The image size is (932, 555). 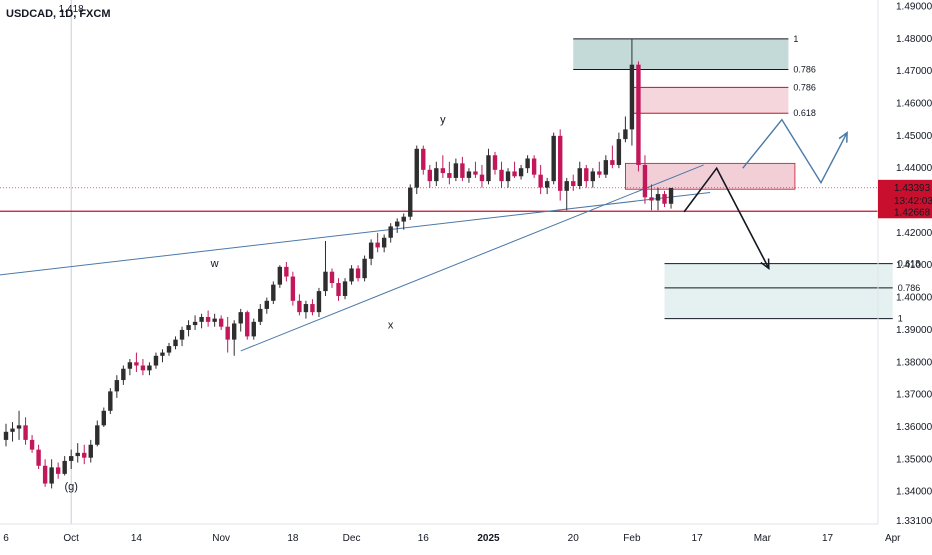 I want to click on wave-label: (g), so click(x=70, y=487).